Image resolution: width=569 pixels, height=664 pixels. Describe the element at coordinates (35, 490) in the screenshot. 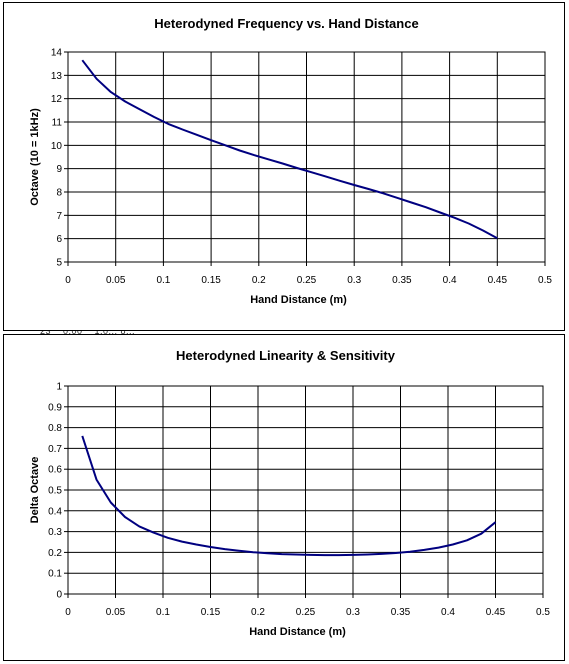

I see `y-axis-title: Delta Octave` at that location.